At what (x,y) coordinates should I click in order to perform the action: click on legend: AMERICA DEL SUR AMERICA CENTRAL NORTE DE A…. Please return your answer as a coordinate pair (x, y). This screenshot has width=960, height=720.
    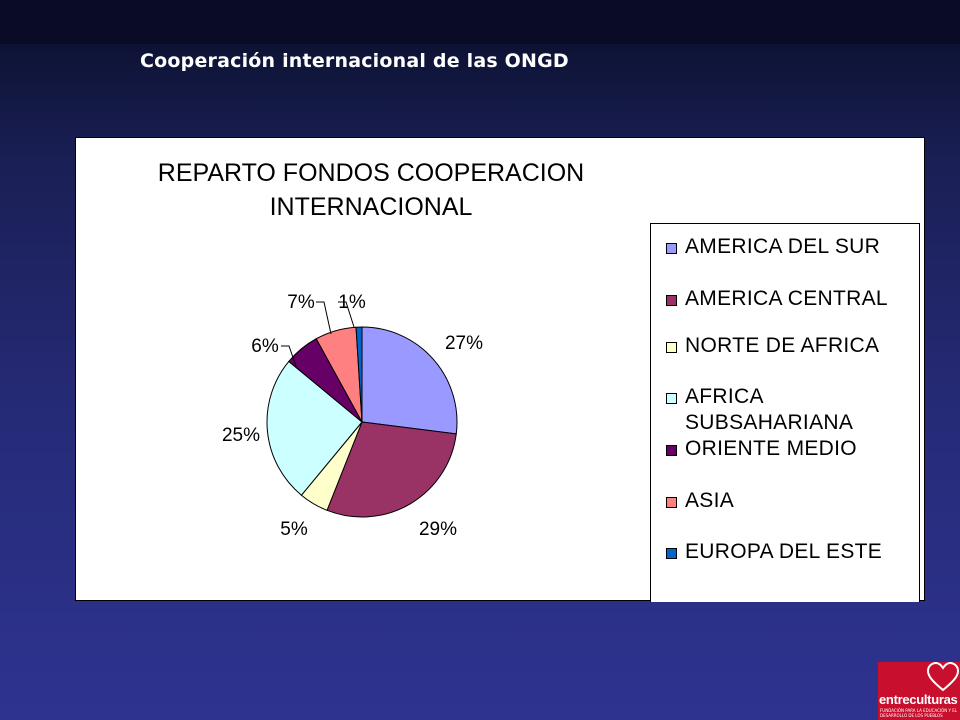
    Looking at the image, I should click on (785, 412).